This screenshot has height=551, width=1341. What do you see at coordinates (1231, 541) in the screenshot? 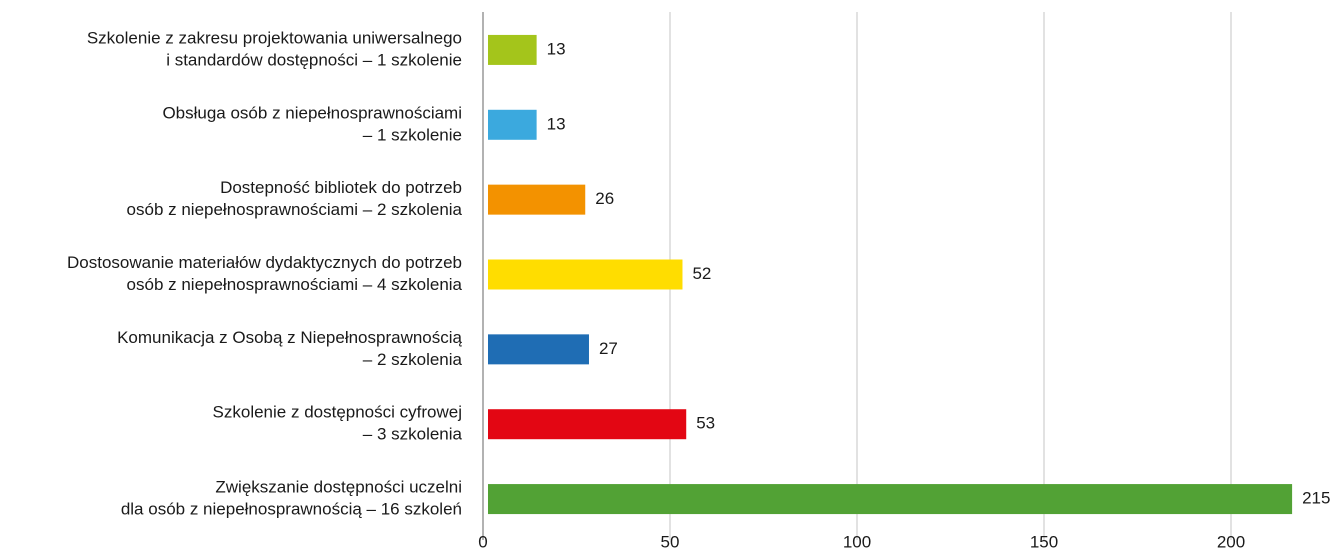
I see `x-tick-label: 200` at bounding box center [1231, 541].